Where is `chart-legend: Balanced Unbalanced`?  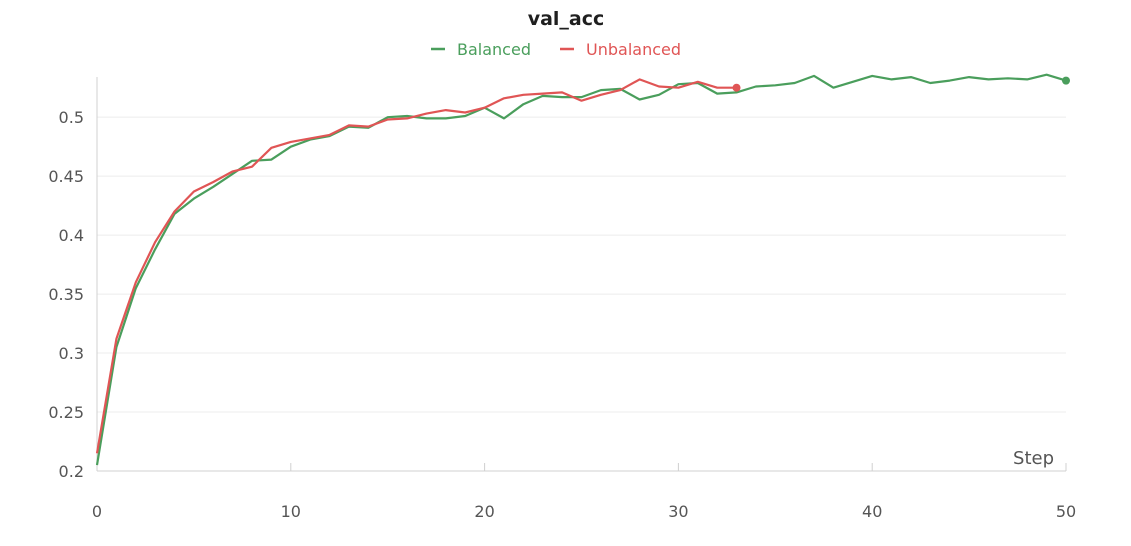 chart-legend: Balanced Unbalanced is located at coordinates (556, 49).